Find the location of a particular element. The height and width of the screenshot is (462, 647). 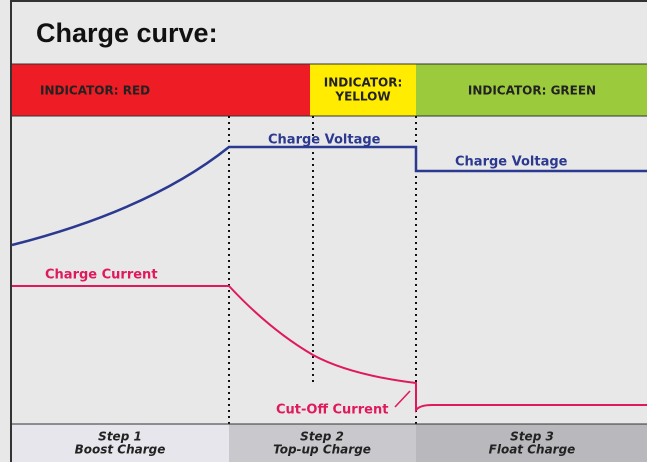

title: Charge curve: is located at coordinates (127, 33).